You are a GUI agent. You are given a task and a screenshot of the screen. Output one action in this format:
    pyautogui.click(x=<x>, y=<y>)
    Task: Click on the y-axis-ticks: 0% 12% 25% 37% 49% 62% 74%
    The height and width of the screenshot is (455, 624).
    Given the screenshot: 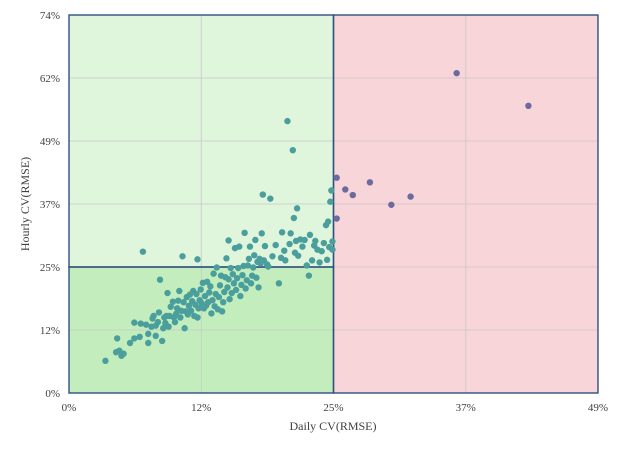 What is the action you would take?
    pyautogui.click(x=50, y=205)
    